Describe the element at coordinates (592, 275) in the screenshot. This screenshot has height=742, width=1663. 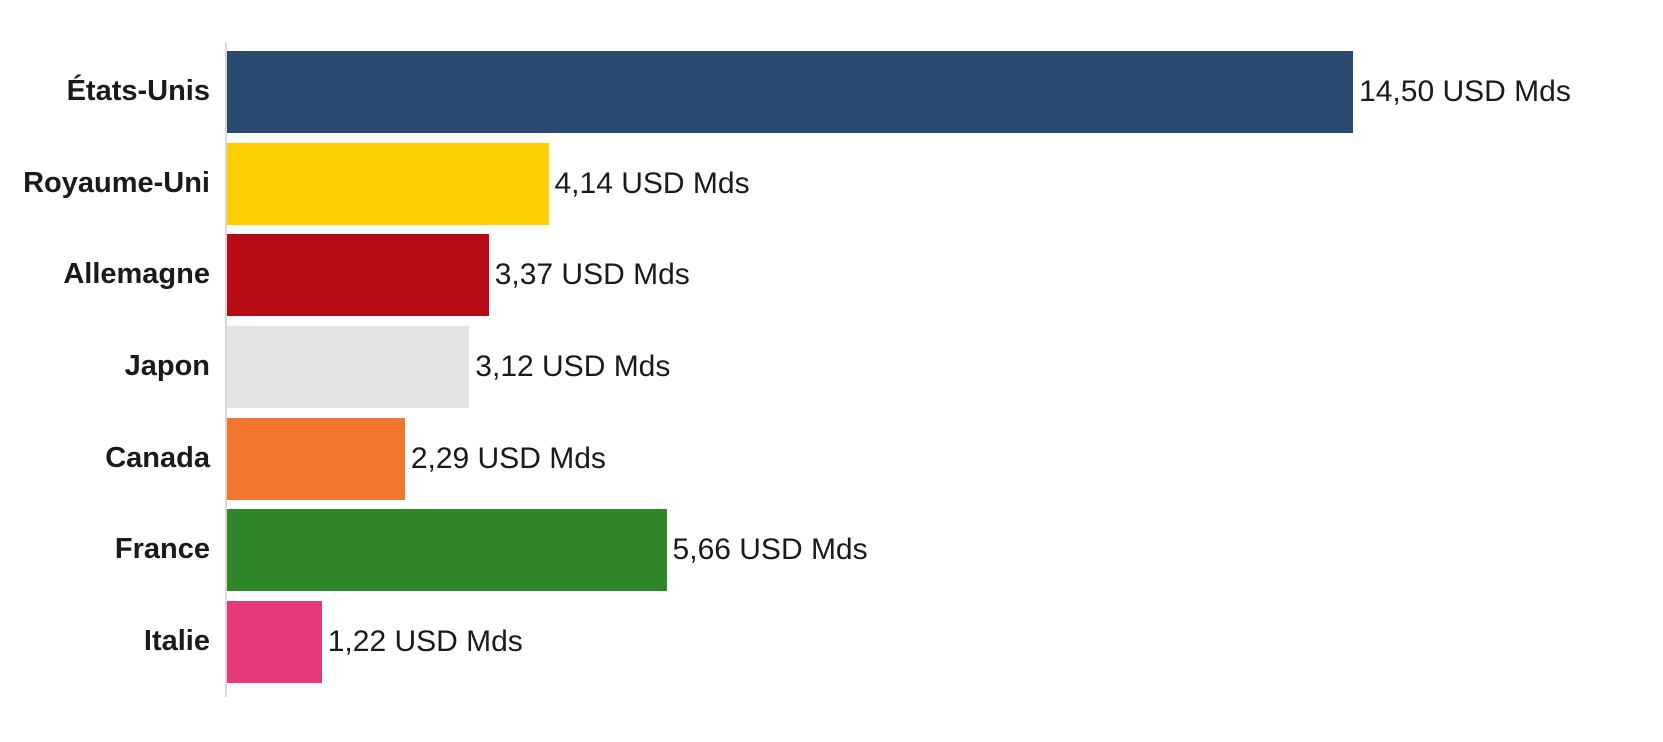
I see `value-label: 3,37 USD Mds` at that location.